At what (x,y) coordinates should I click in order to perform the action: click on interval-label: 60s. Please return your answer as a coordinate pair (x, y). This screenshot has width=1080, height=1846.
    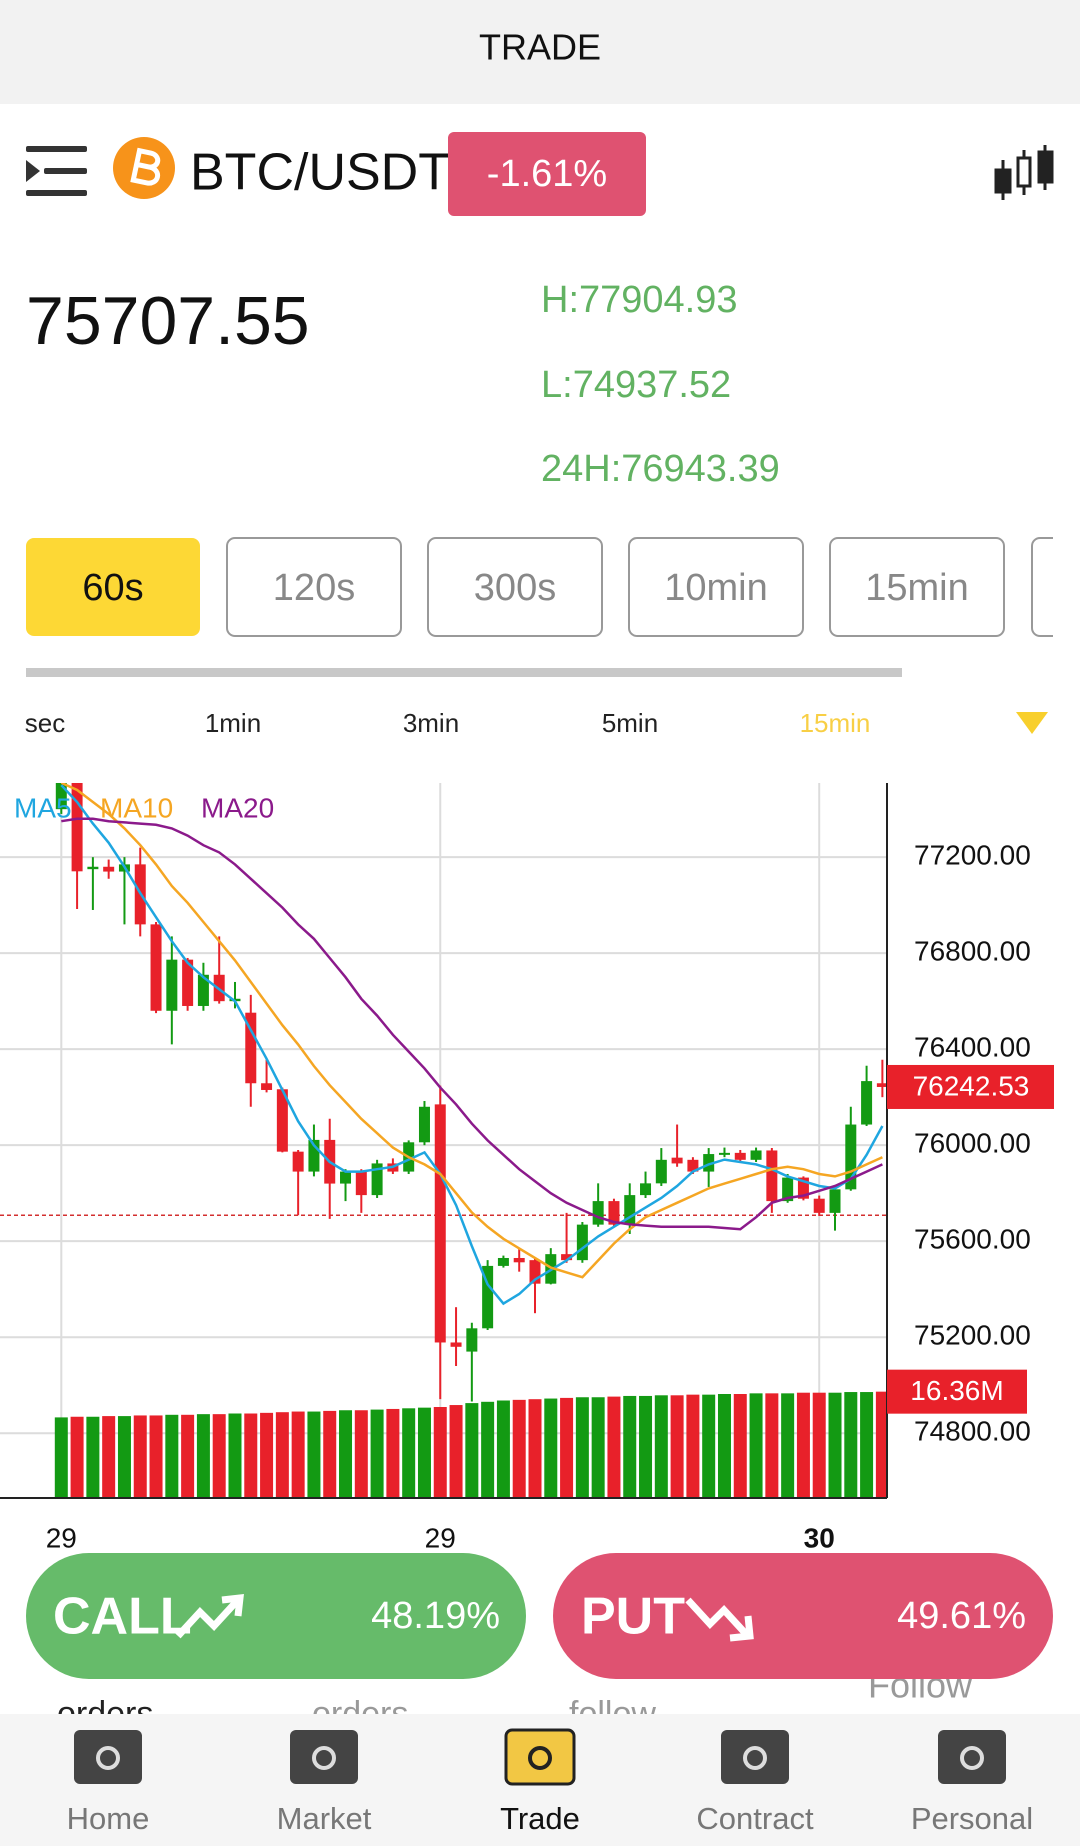
    Looking at the image, I should click on (112, 588).